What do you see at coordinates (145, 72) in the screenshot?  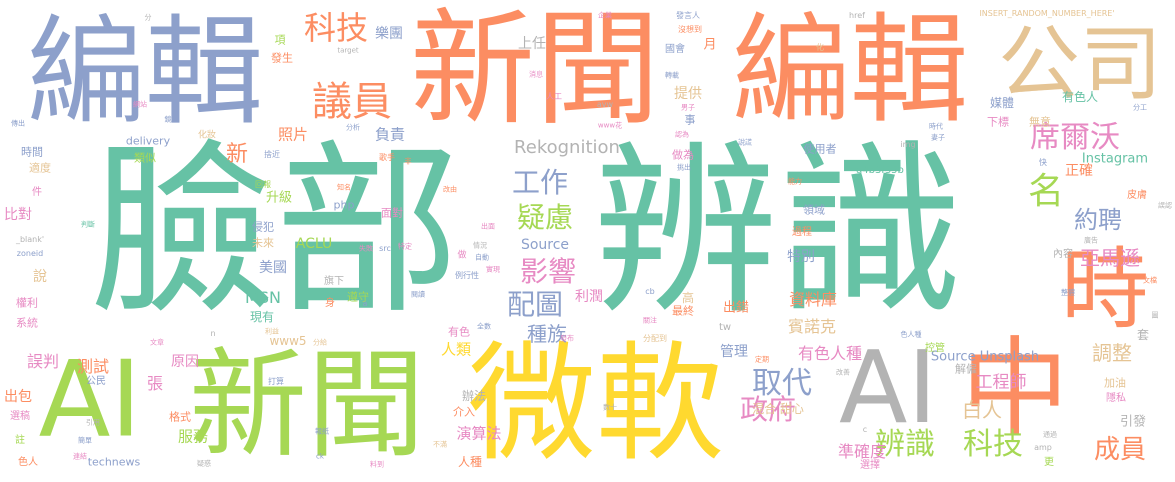 I see `cloud-word: 編輯` at bounding box center [145, 72].